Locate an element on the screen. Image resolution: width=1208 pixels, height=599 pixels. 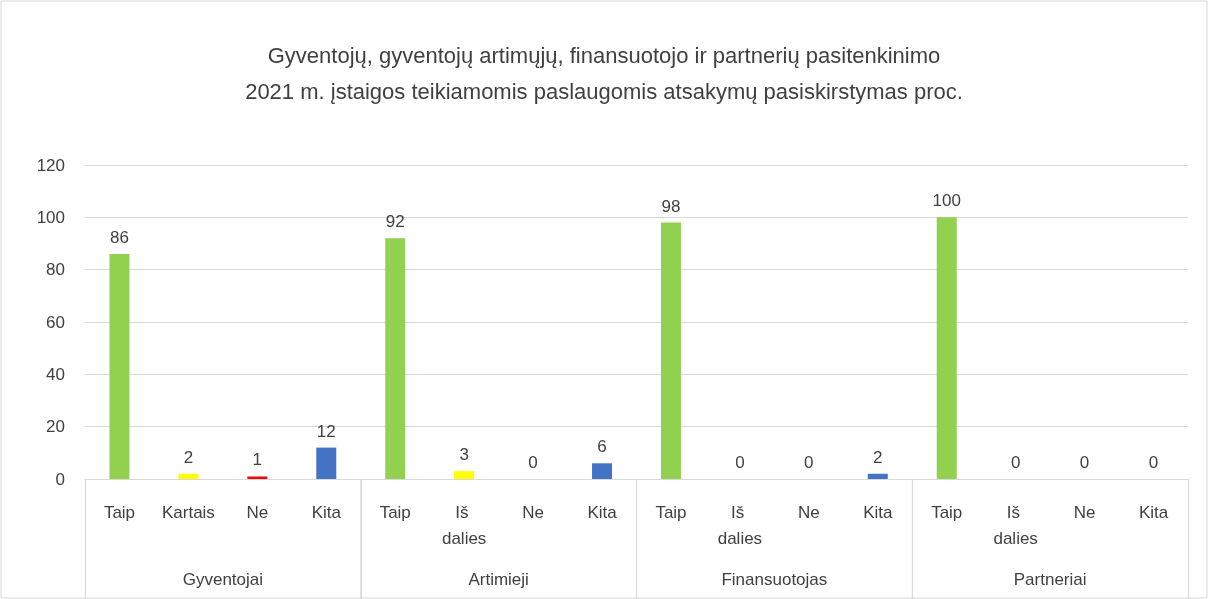
data-label: 86 is located at coordinates (119, 237).